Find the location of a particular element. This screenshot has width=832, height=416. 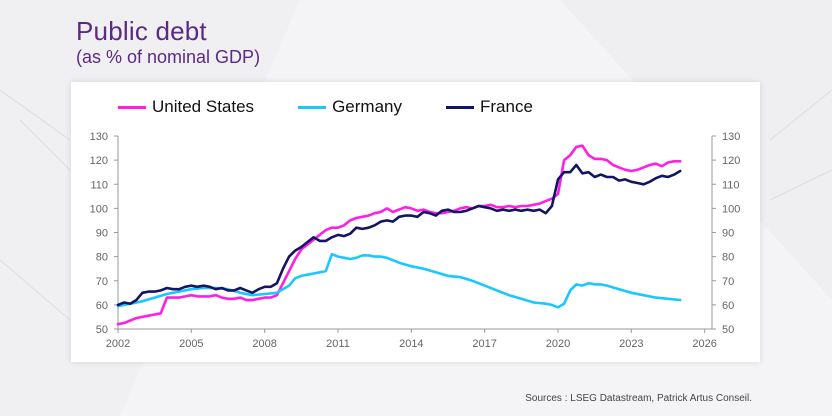

legend-item-france: France is located at coordinates (489, 107).